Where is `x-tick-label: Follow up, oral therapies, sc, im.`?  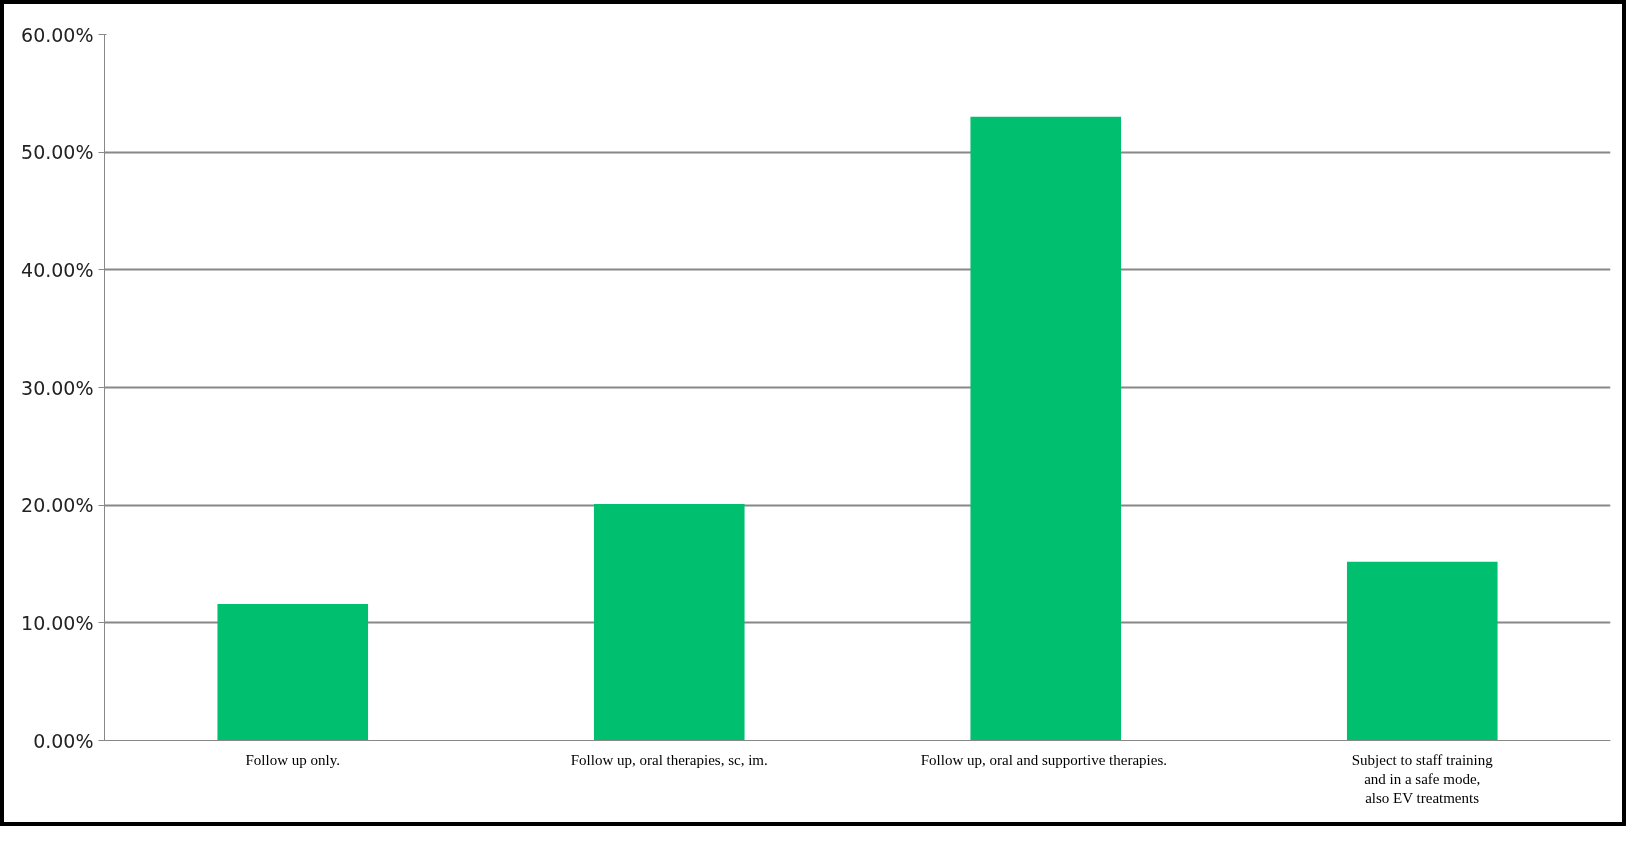 x-tick-label: Follow up, oral therapies, sc, im. is located at coordinates (669, 759).